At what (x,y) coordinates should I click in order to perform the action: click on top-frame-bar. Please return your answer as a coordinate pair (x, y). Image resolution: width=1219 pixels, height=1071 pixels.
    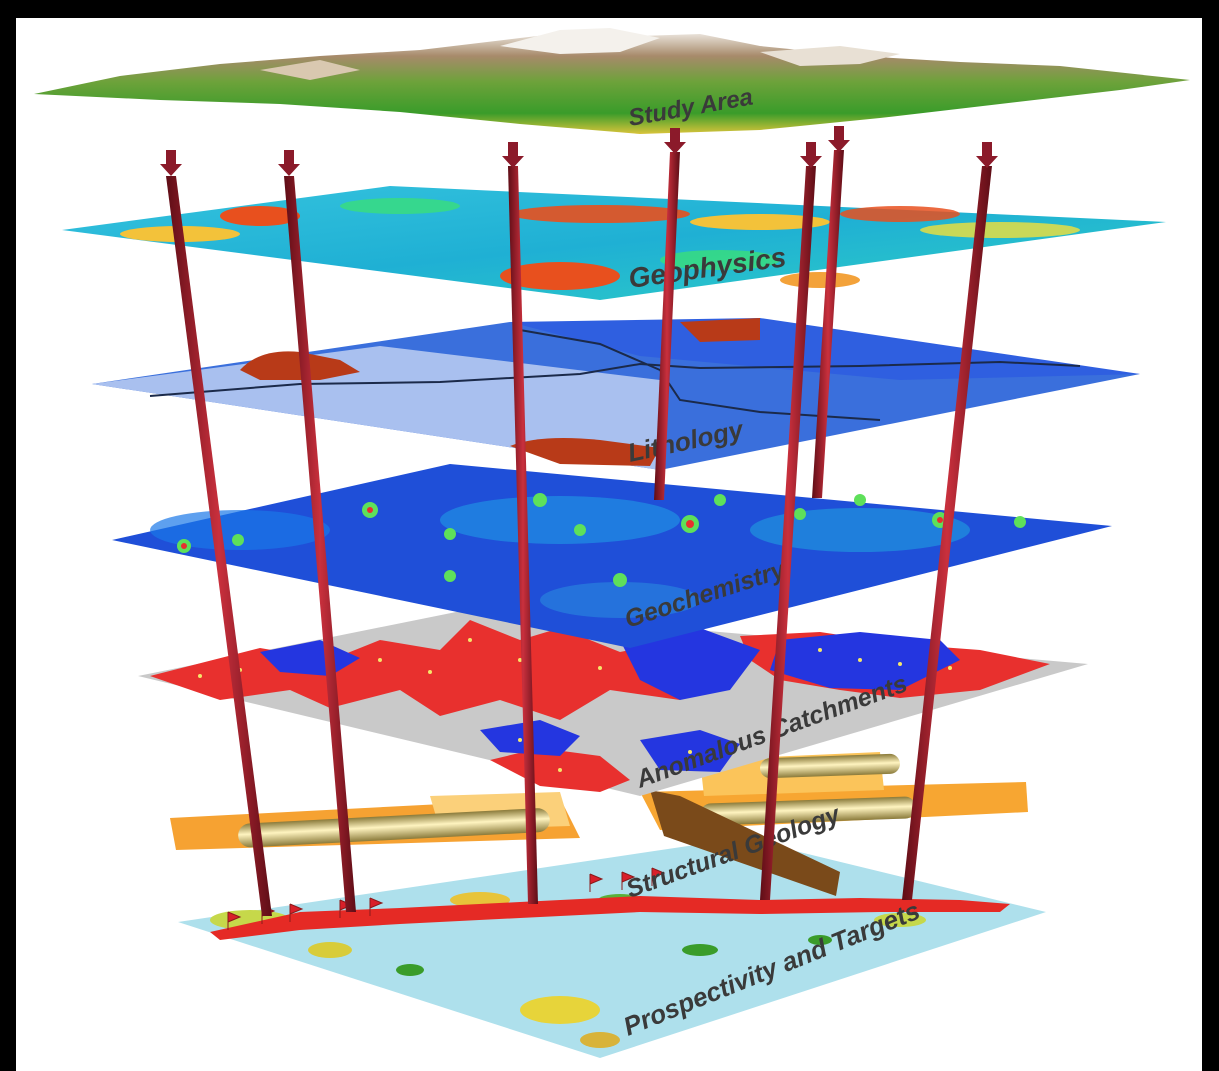
    Looking at the image, I should click on (609, 9).